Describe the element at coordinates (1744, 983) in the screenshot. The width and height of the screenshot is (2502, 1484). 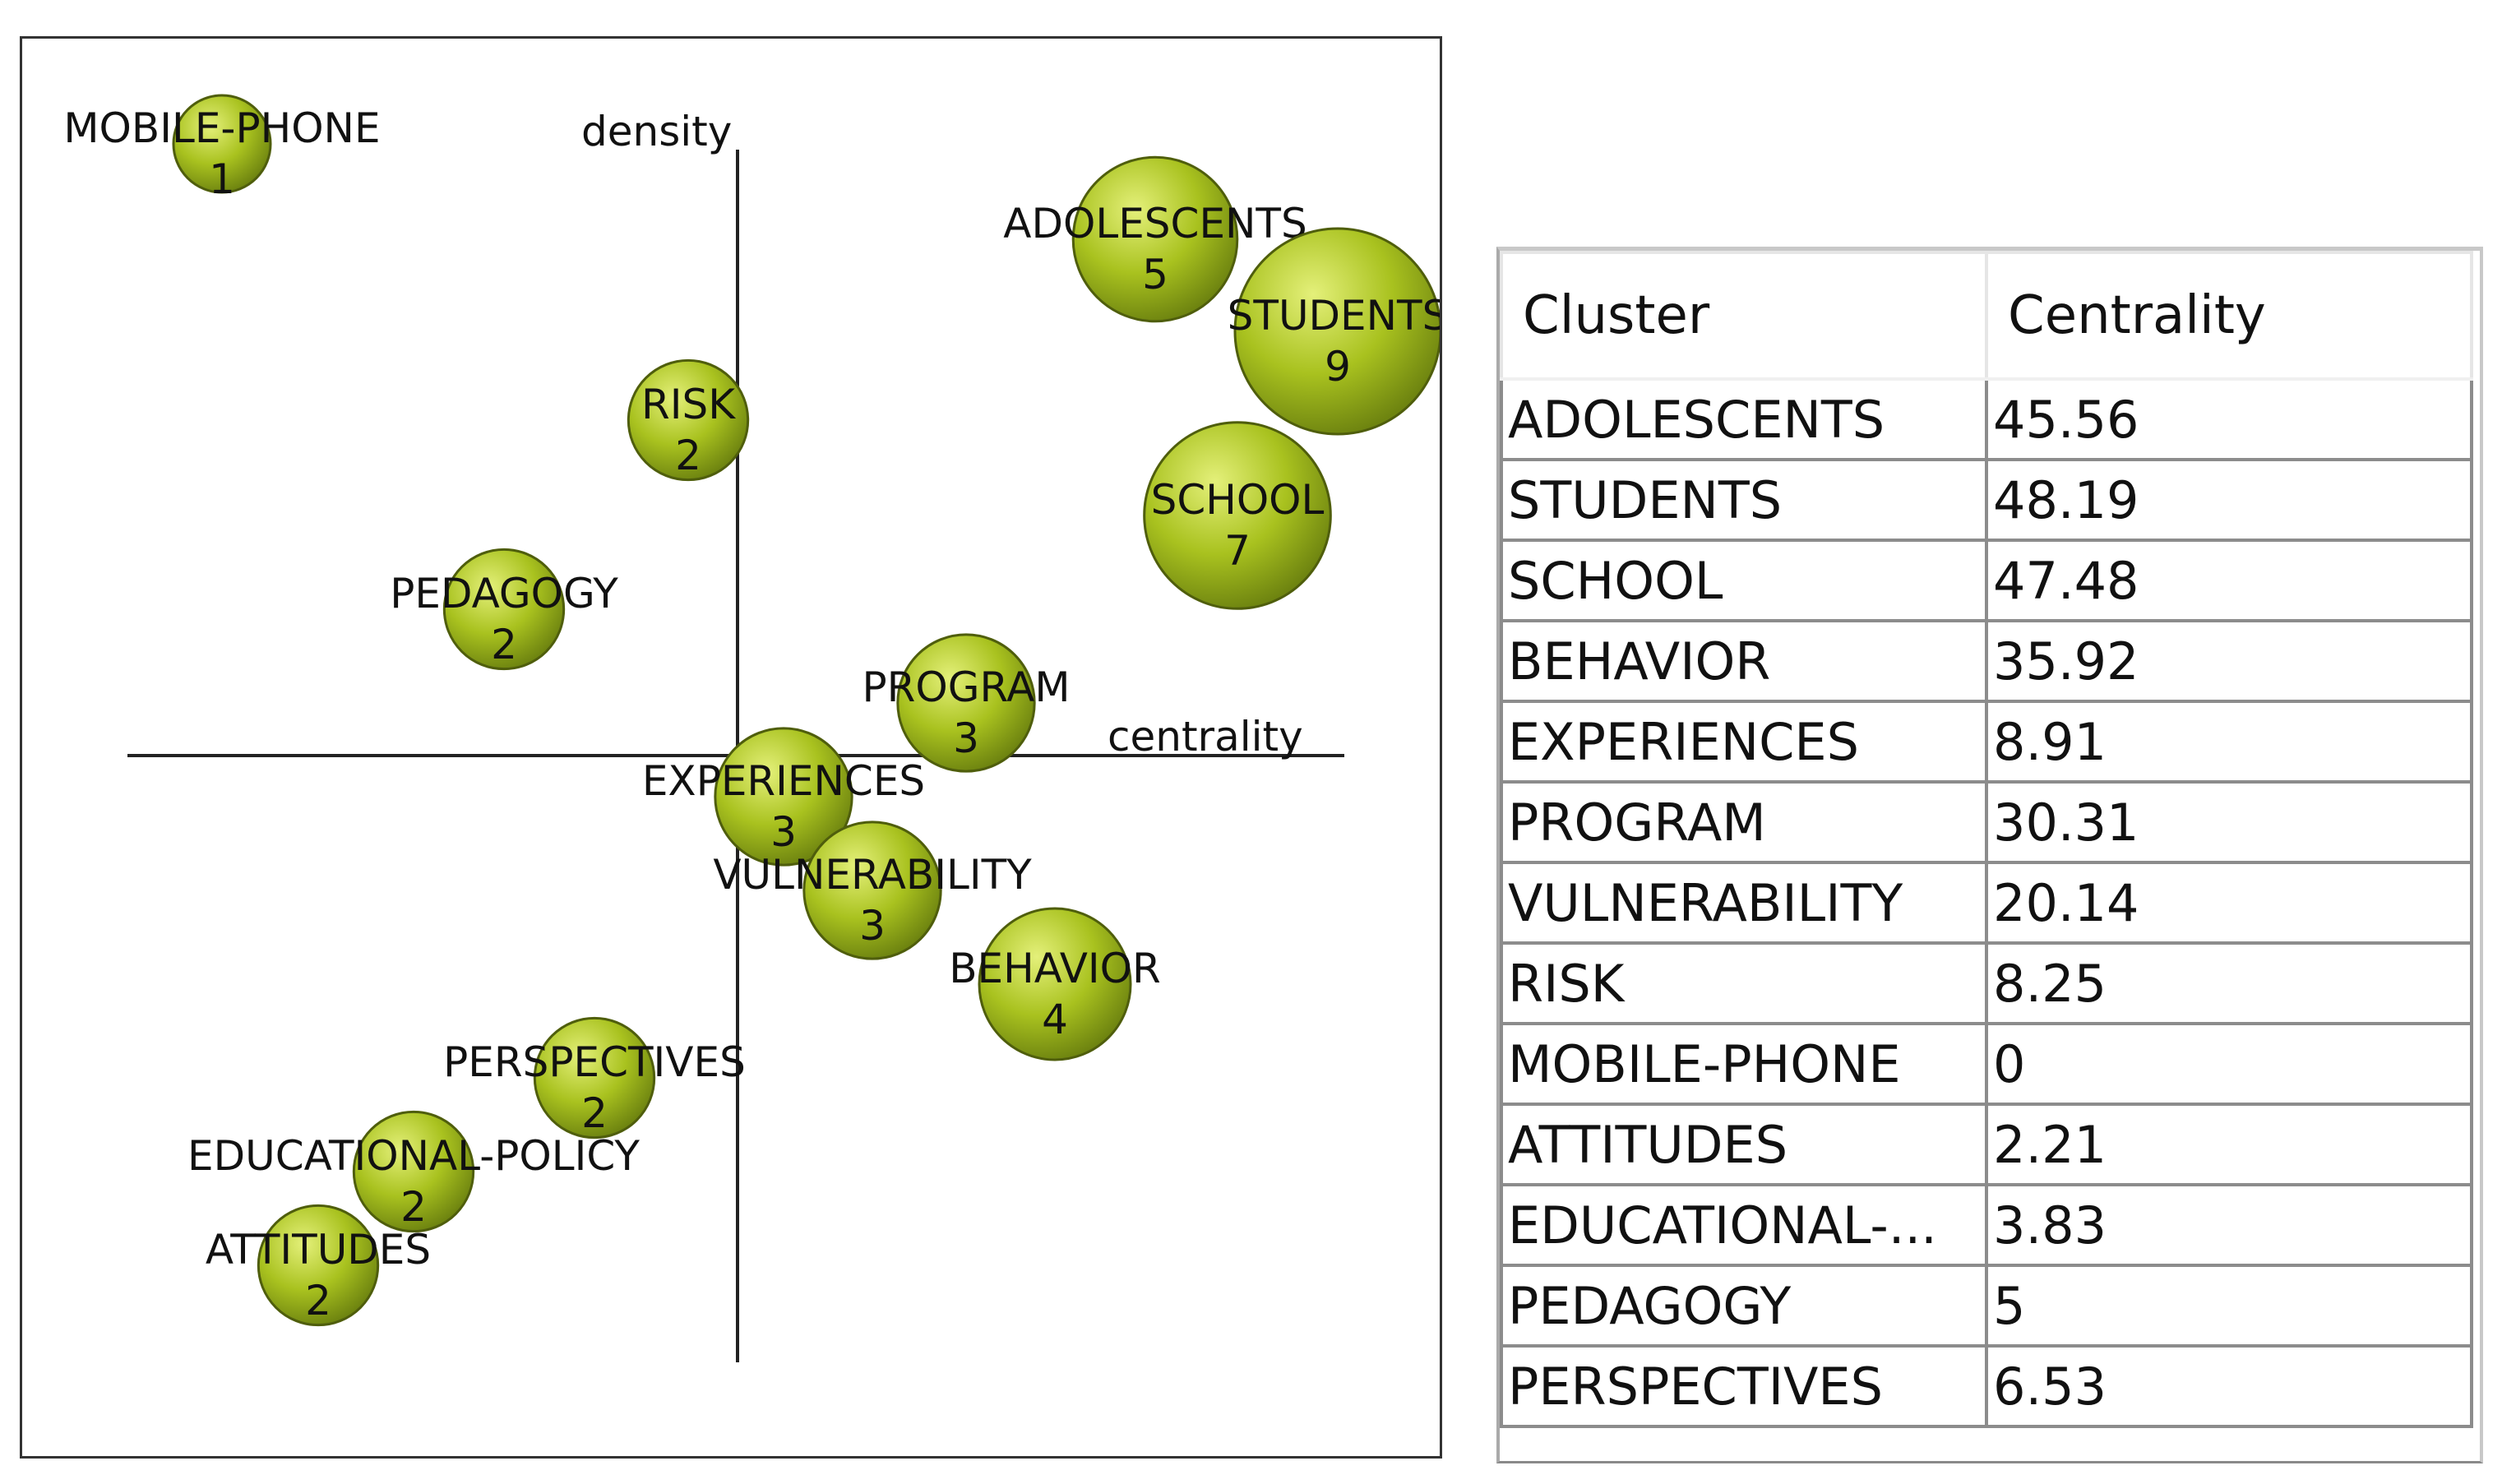
I see `cell-cluster: RISK` at that location.